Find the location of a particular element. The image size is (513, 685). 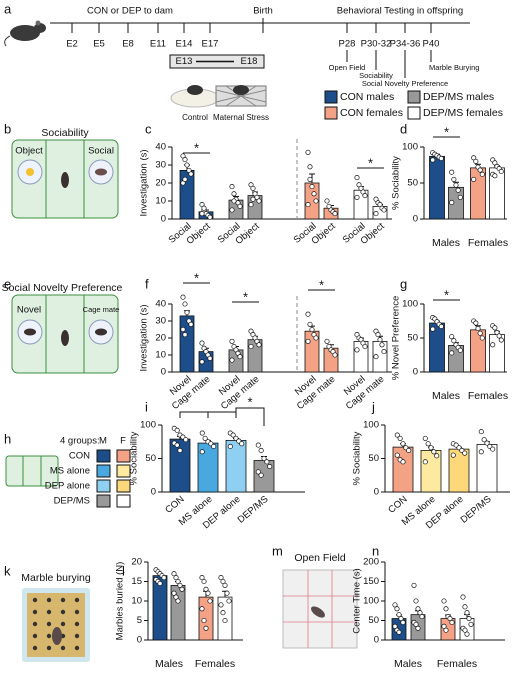

mouse is located at coordinates (318, 612).